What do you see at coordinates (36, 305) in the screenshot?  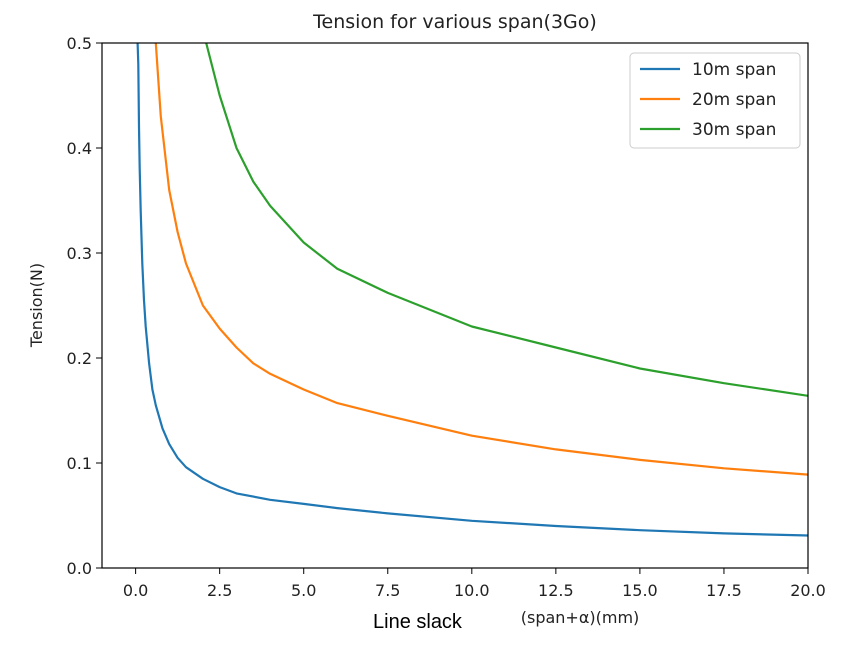 I see `y-axis-label: Tension(N)` at bounding box center [36, 305].